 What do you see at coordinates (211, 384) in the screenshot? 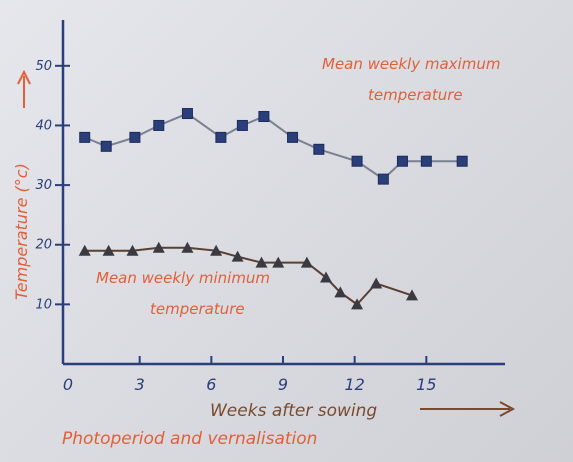
I see `x-tick-label-6: 6` at bounding box center [211, 384].